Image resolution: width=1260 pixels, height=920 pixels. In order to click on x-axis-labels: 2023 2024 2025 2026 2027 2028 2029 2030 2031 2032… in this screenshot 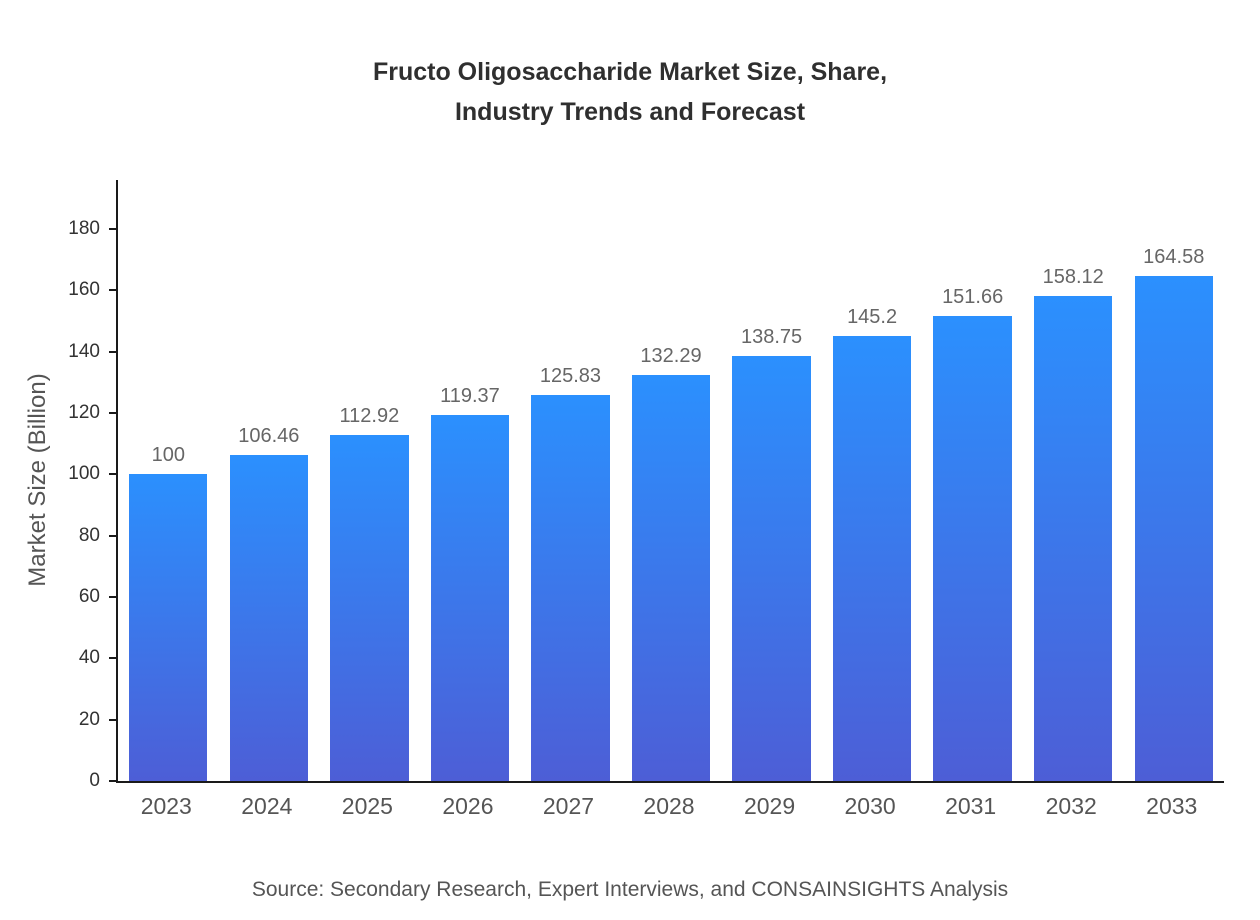, I will do `click(669, 806)`.